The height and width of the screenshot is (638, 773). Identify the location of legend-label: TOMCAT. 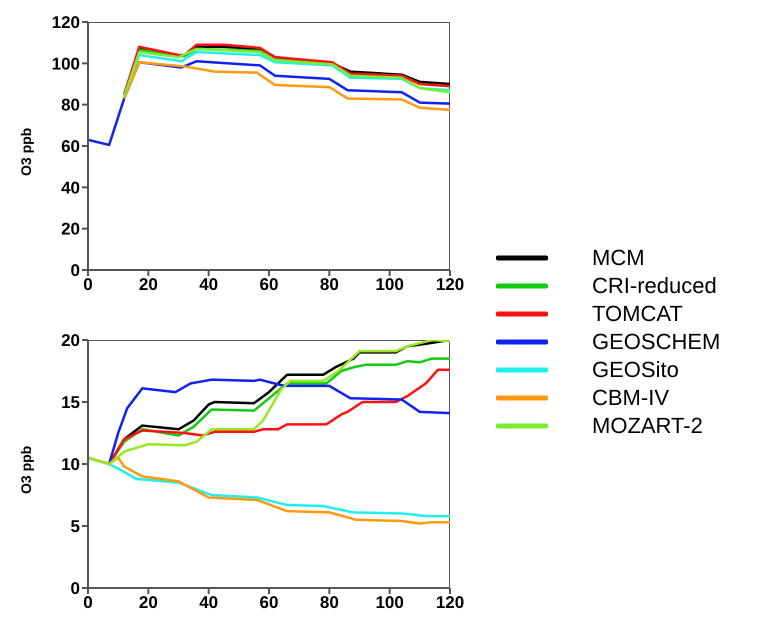
(637, 314).